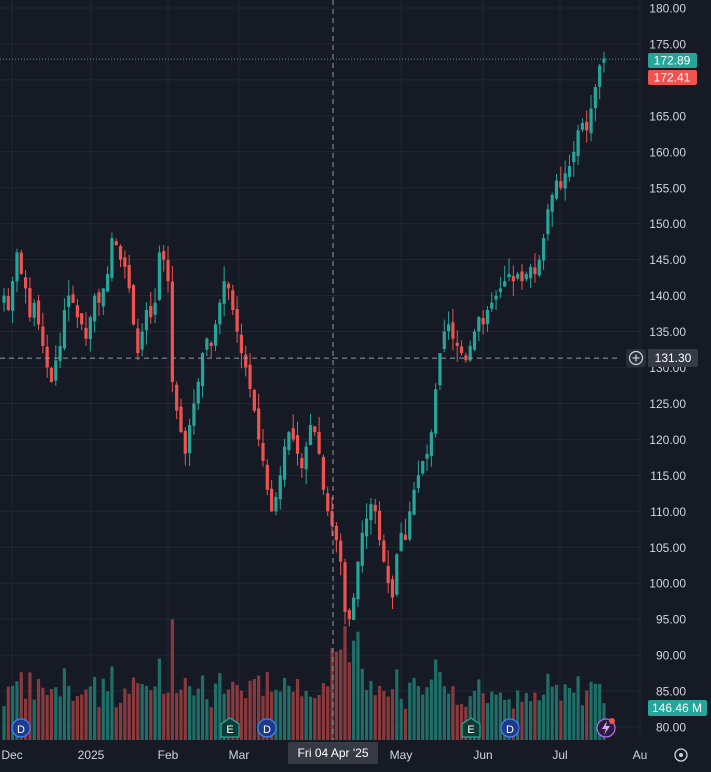  Describe the element at coordinates (324, 755) in the screenshot. I see `time-axis: Dec 2025 Feb Mar May Jun Jul Au` at that location.